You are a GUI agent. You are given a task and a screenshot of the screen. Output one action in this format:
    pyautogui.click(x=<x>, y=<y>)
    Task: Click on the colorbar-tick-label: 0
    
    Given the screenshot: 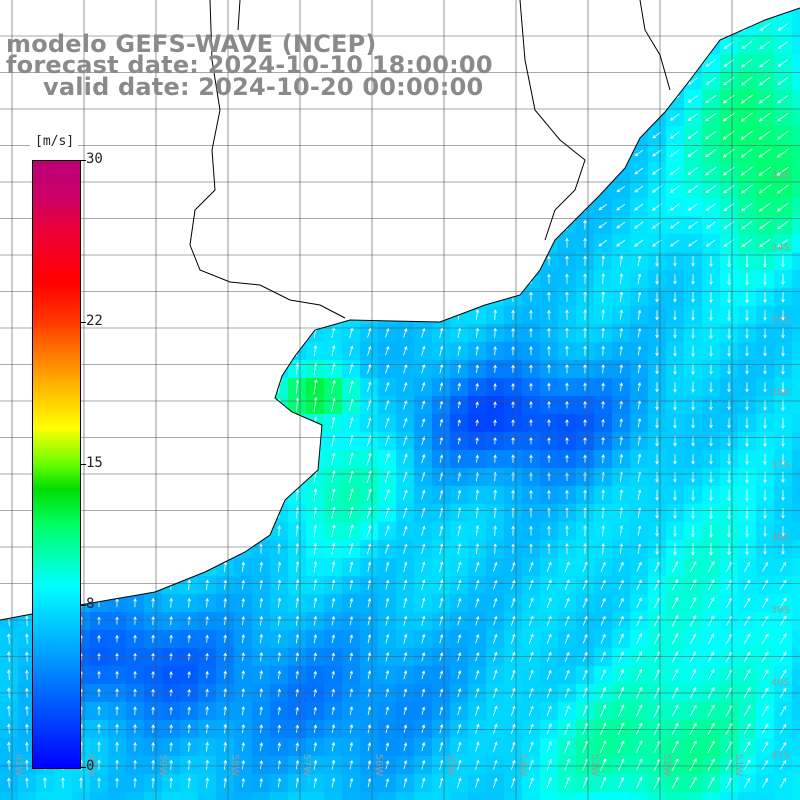 What is the action you would take?
    pyautogui.click(x=90, y=766)
    